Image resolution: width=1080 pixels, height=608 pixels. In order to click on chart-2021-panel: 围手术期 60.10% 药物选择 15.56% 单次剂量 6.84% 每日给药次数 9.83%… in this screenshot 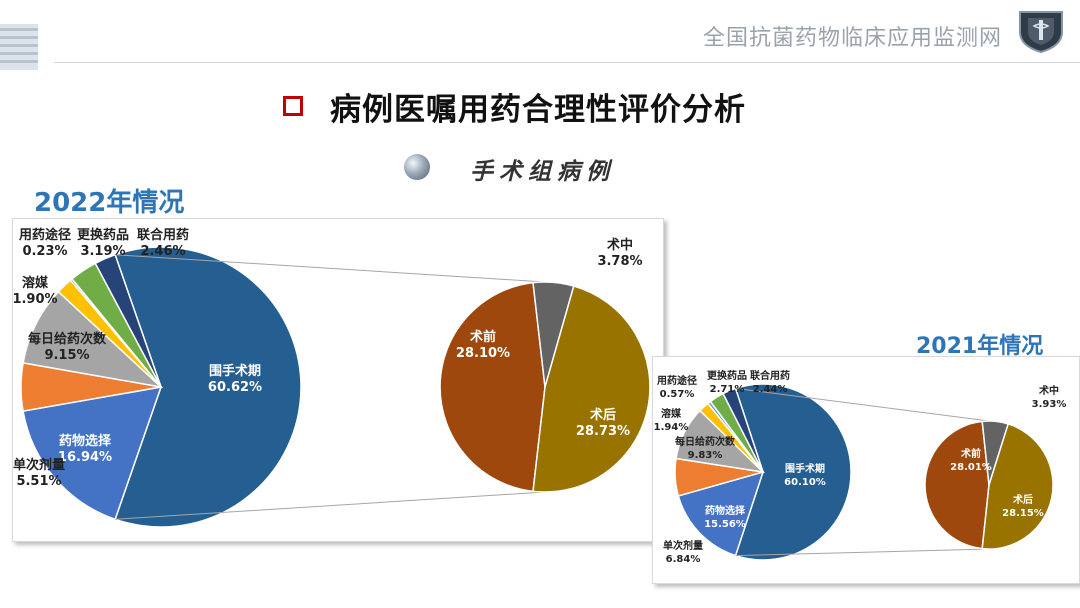, I will do `click(866, 470)`.